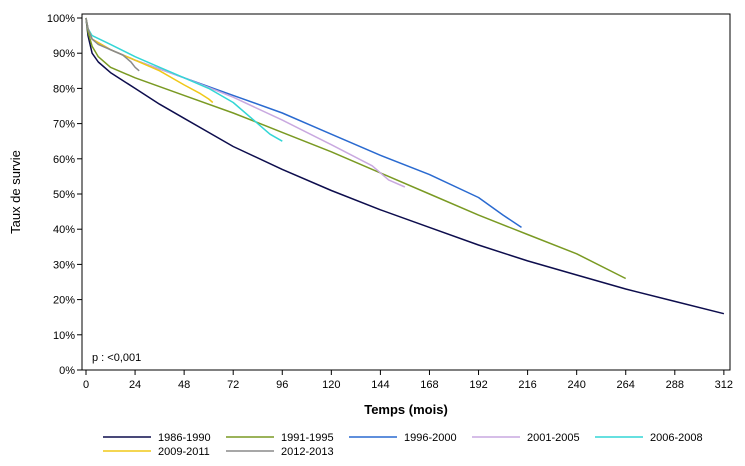  I want to click on legend-label: 2001-2005, so click(553, 438).